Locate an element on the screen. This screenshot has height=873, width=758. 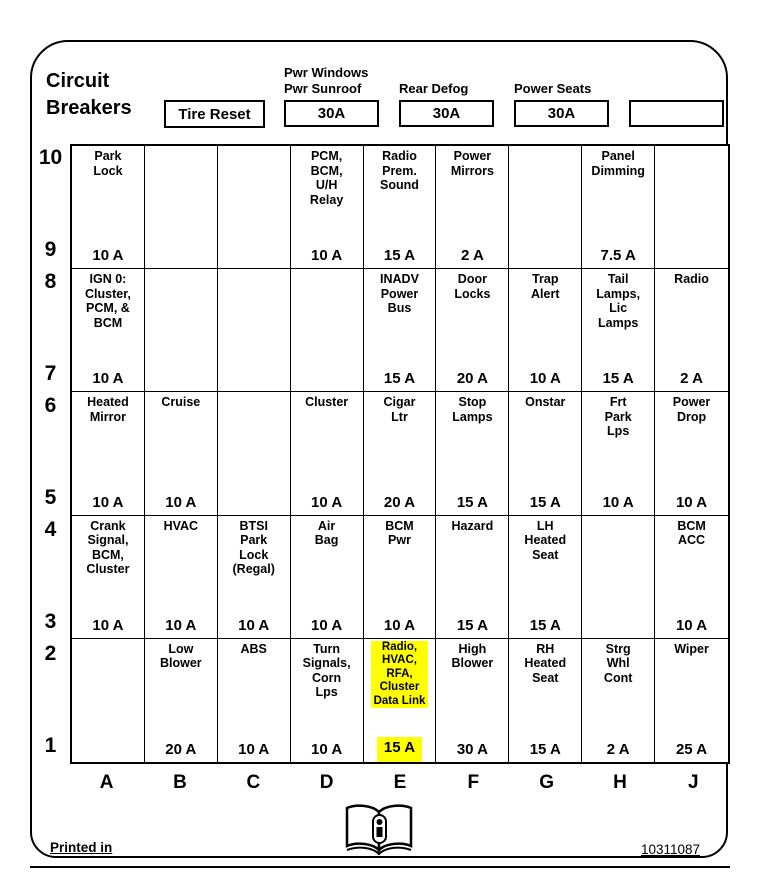
fuse-cell-G-band-8-7: Trap Alert 10 A is located at coordinates (546, 331).